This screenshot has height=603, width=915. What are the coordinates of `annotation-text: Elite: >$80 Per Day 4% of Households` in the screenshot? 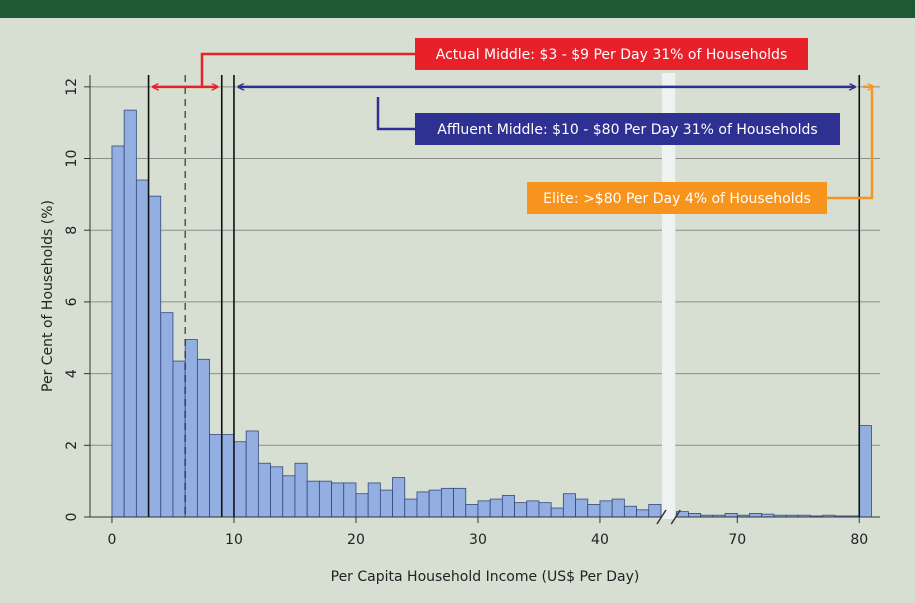 It's located at (677, 199).